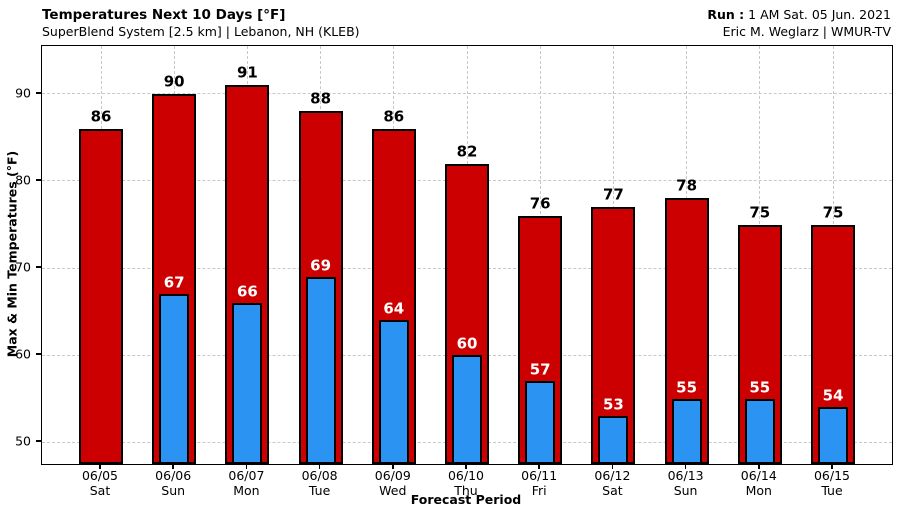  I want to click on chart-title: Temperatures Next 10 Days [°F], so click(164, 15).